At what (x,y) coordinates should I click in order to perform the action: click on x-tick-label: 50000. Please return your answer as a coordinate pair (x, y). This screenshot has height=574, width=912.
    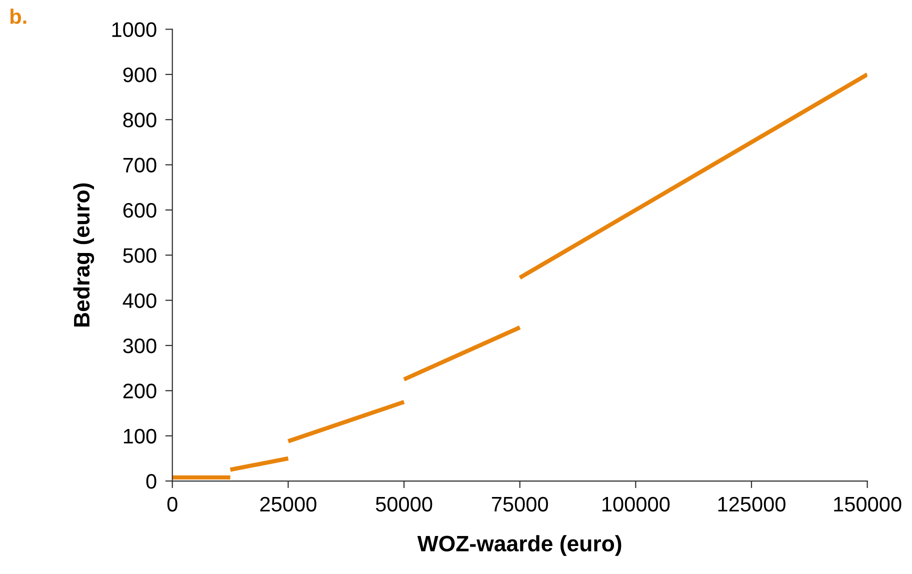
    Looking at the image, I should click on (404, 504).